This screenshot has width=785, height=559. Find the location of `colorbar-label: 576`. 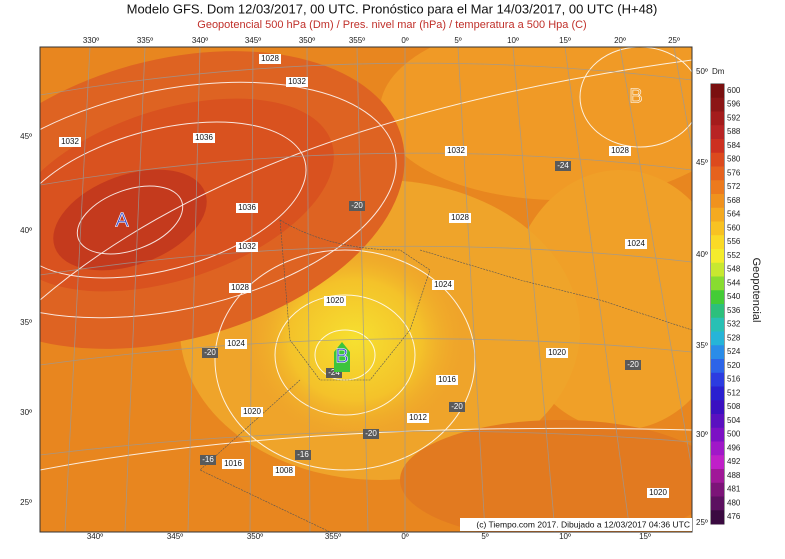

colorbar-label: 576 is located at coordinates (734, 172).